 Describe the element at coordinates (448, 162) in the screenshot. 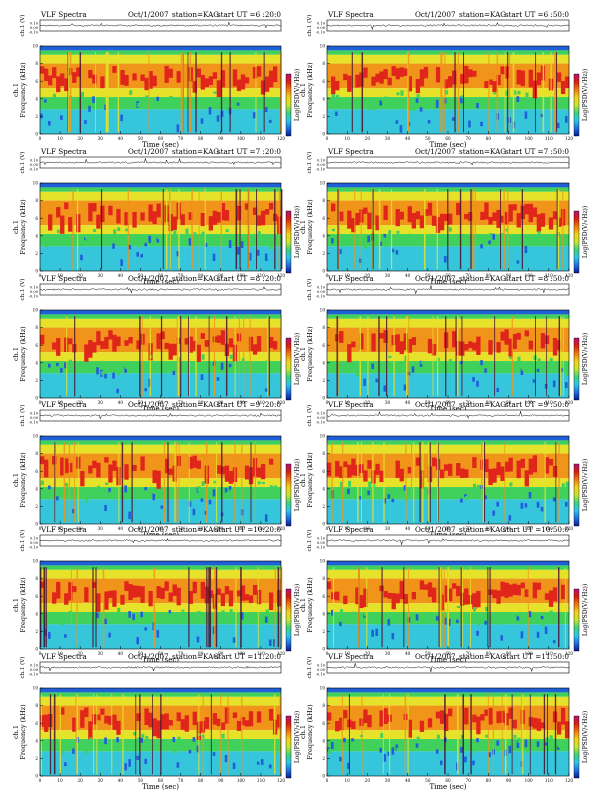

I see `waveform-frame` at that location.